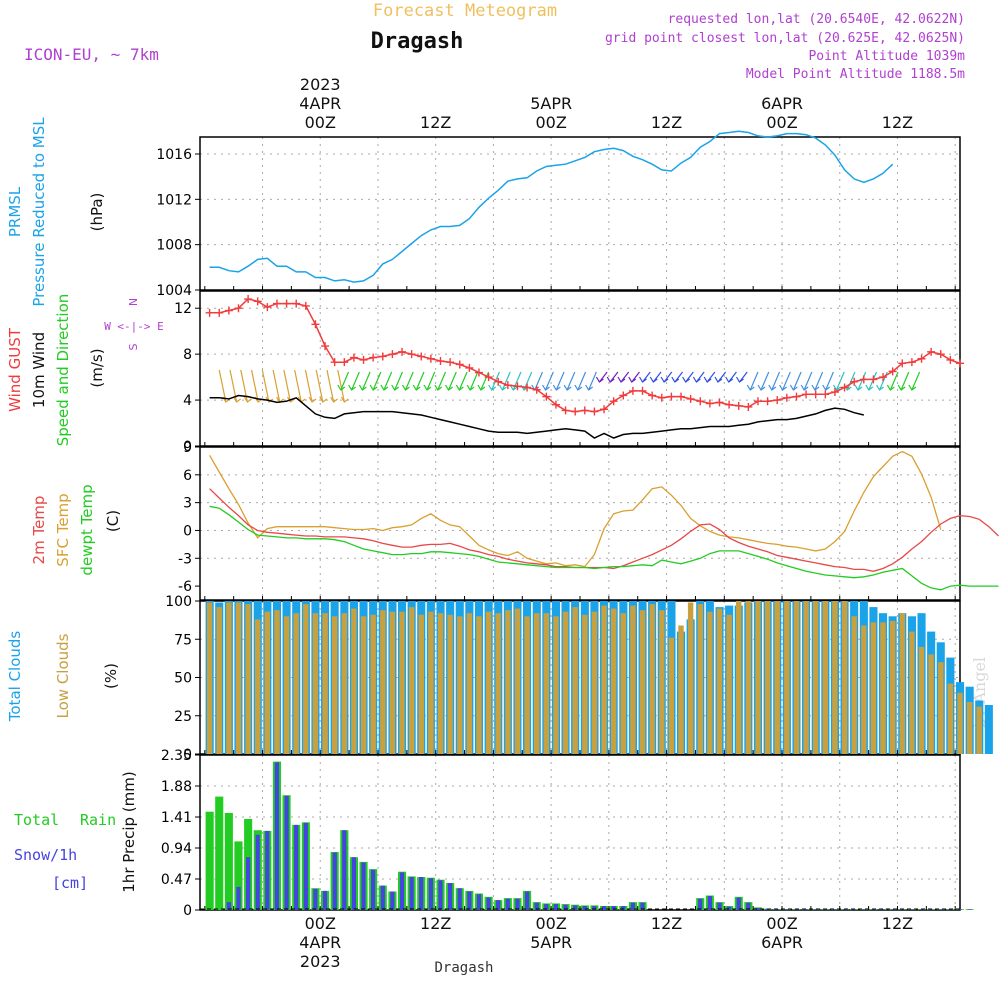  I want to click on prmsl-line, so click(551, 206).